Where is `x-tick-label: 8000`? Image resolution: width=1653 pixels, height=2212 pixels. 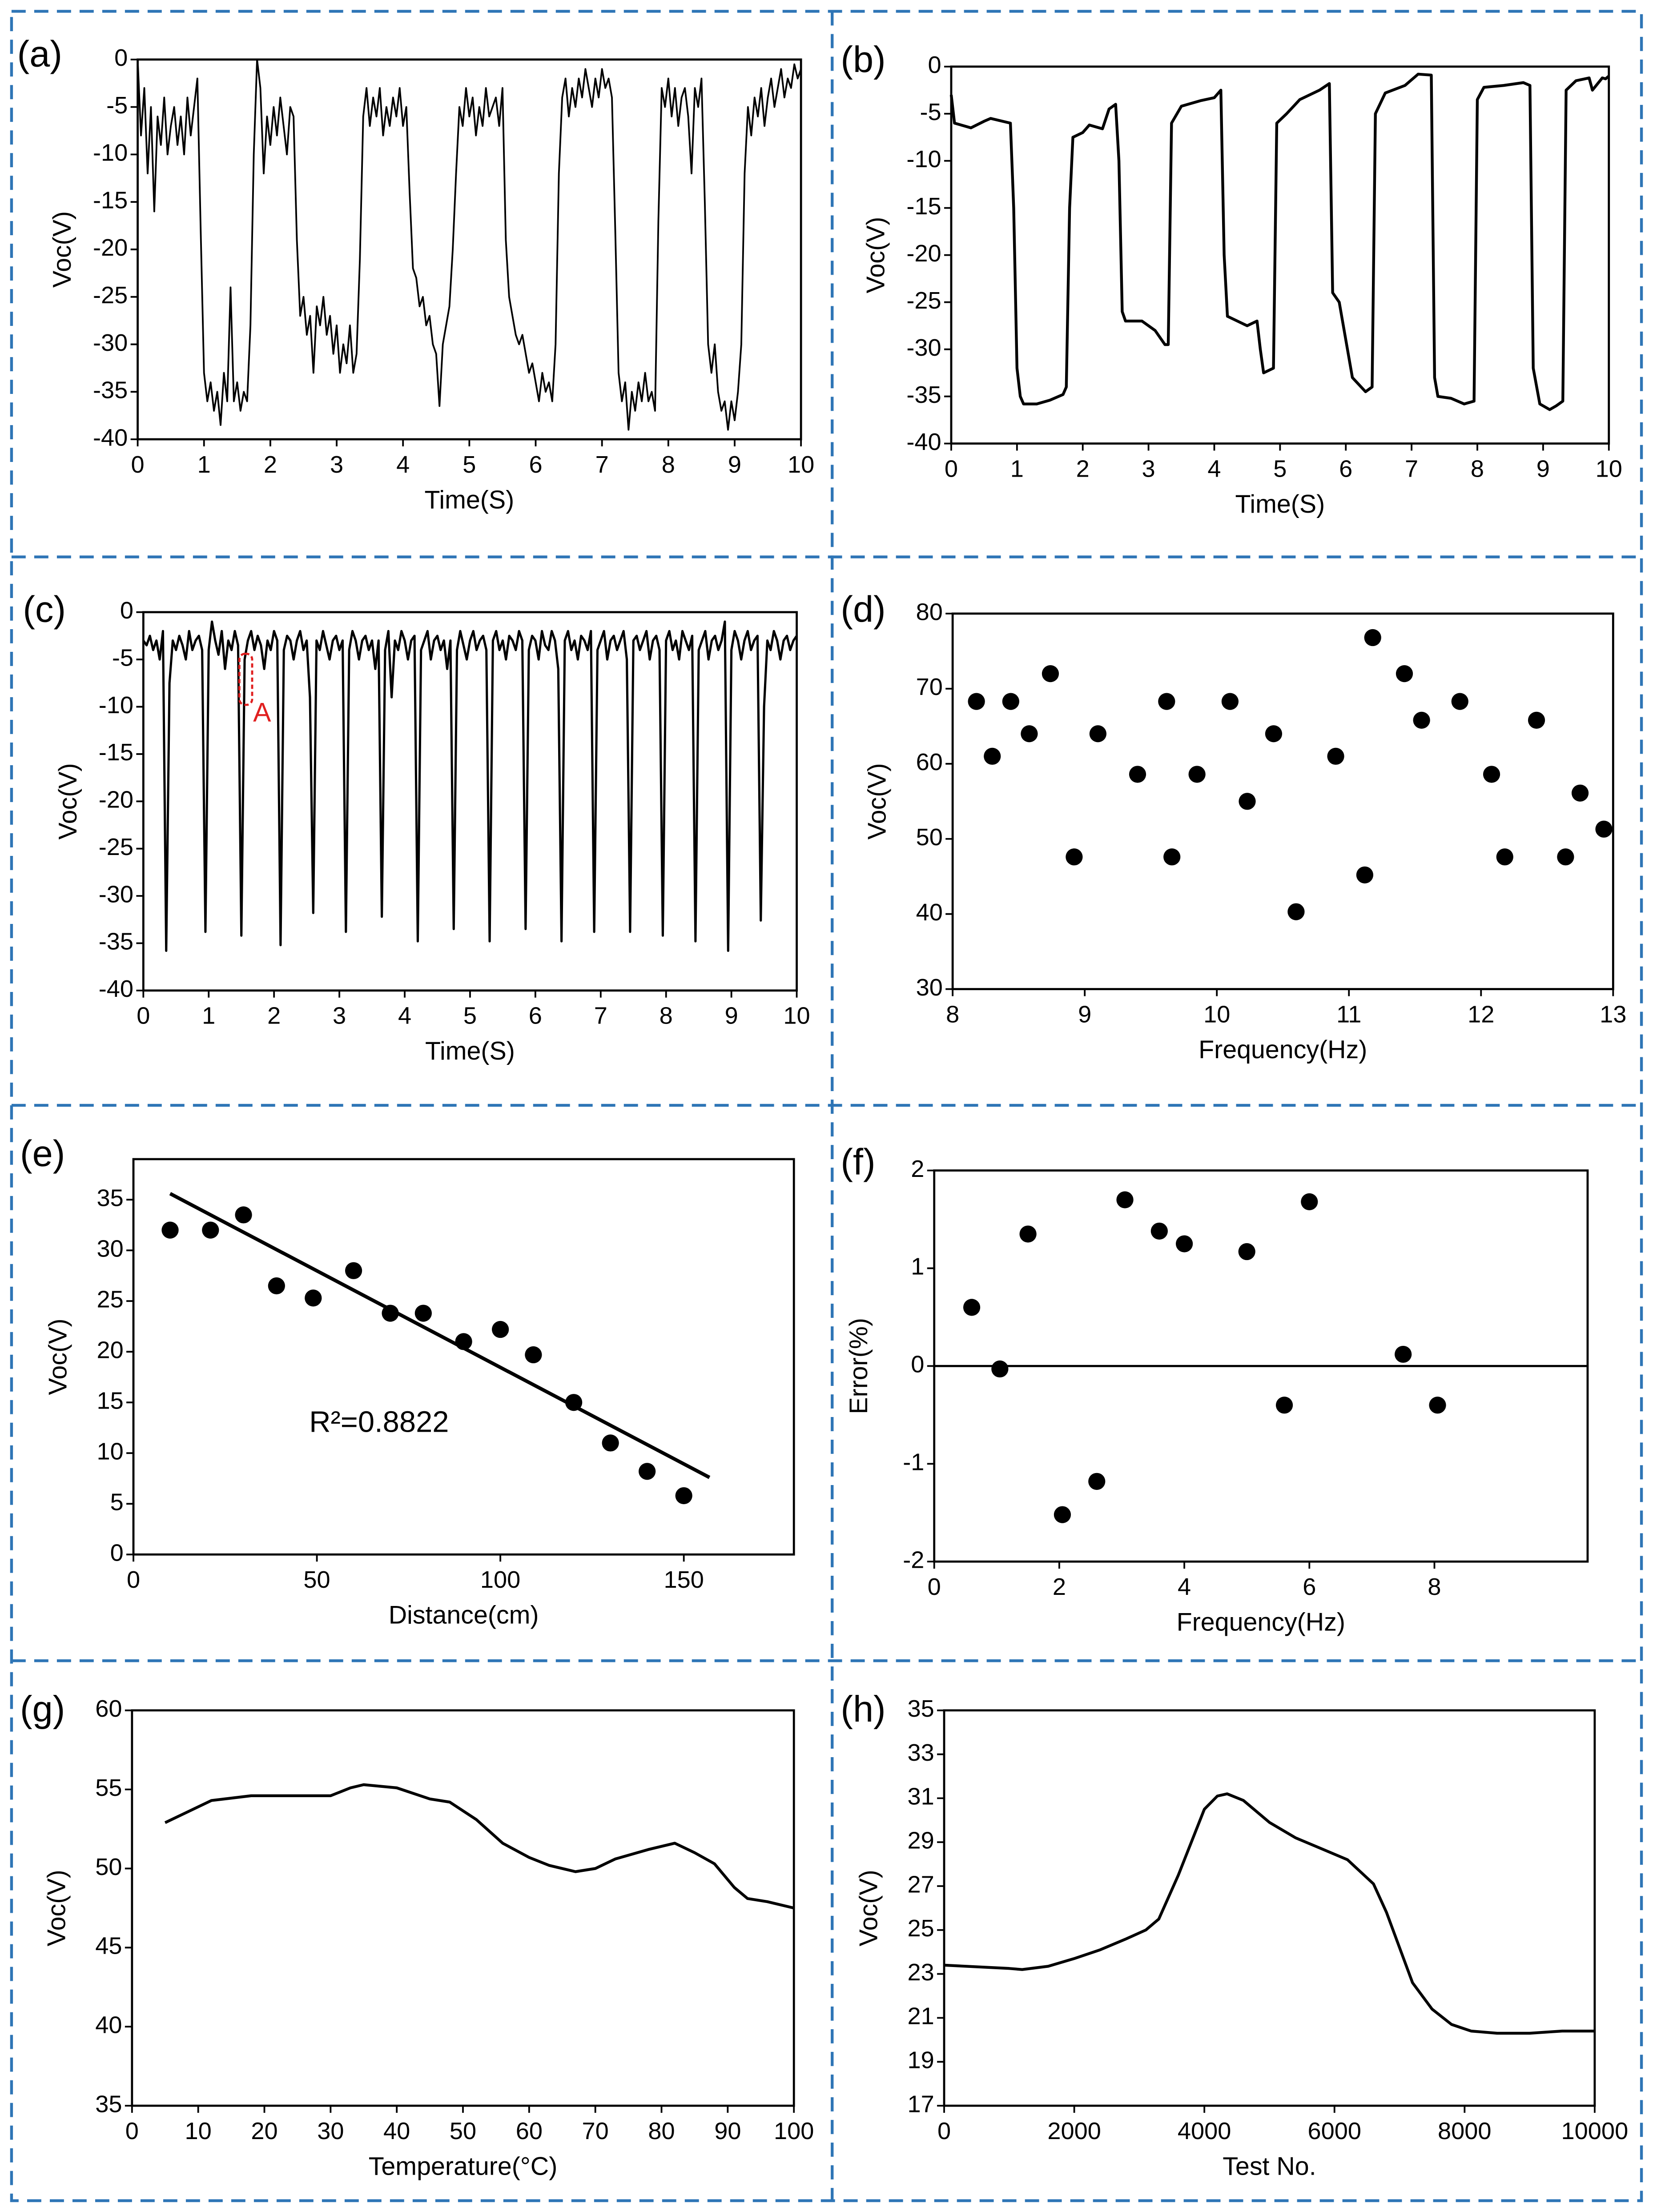
x-tick-label: 8000 is located at coordinates (1465, 2131).